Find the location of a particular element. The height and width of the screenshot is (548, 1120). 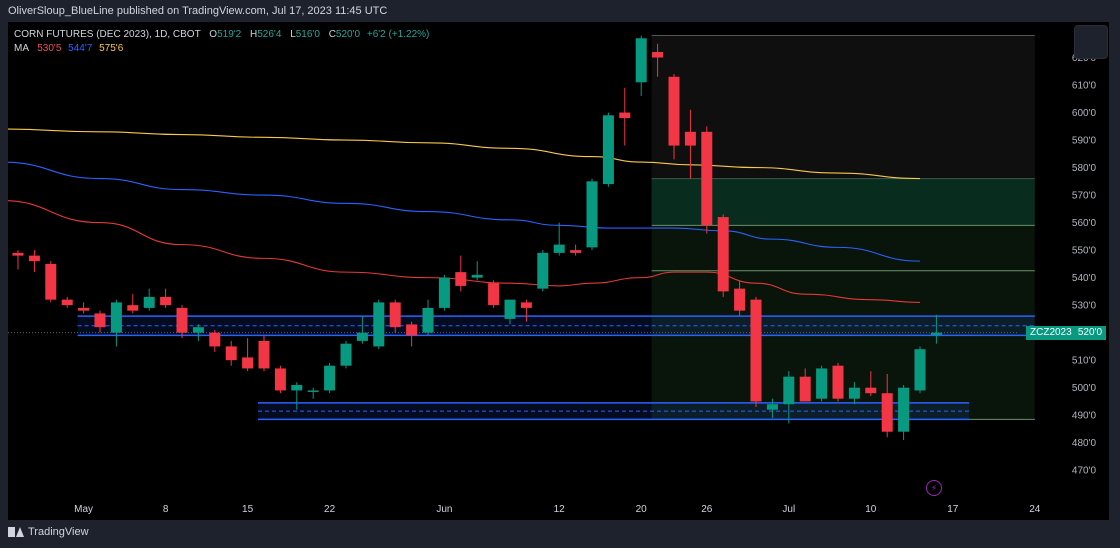

price-tag-ticker: ZCZ2023 is located at coordinates (1051, 332).